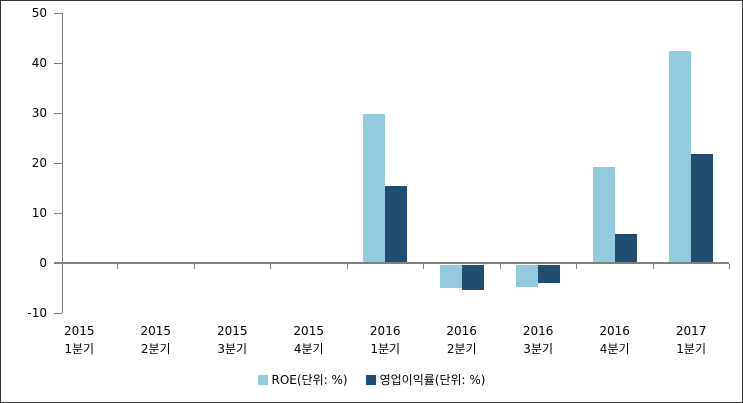  What do you see at coordinates (461, 340) in the screenshot?
I see `x-cat-label: 2016 2분기` at bounding box center [461, 340].